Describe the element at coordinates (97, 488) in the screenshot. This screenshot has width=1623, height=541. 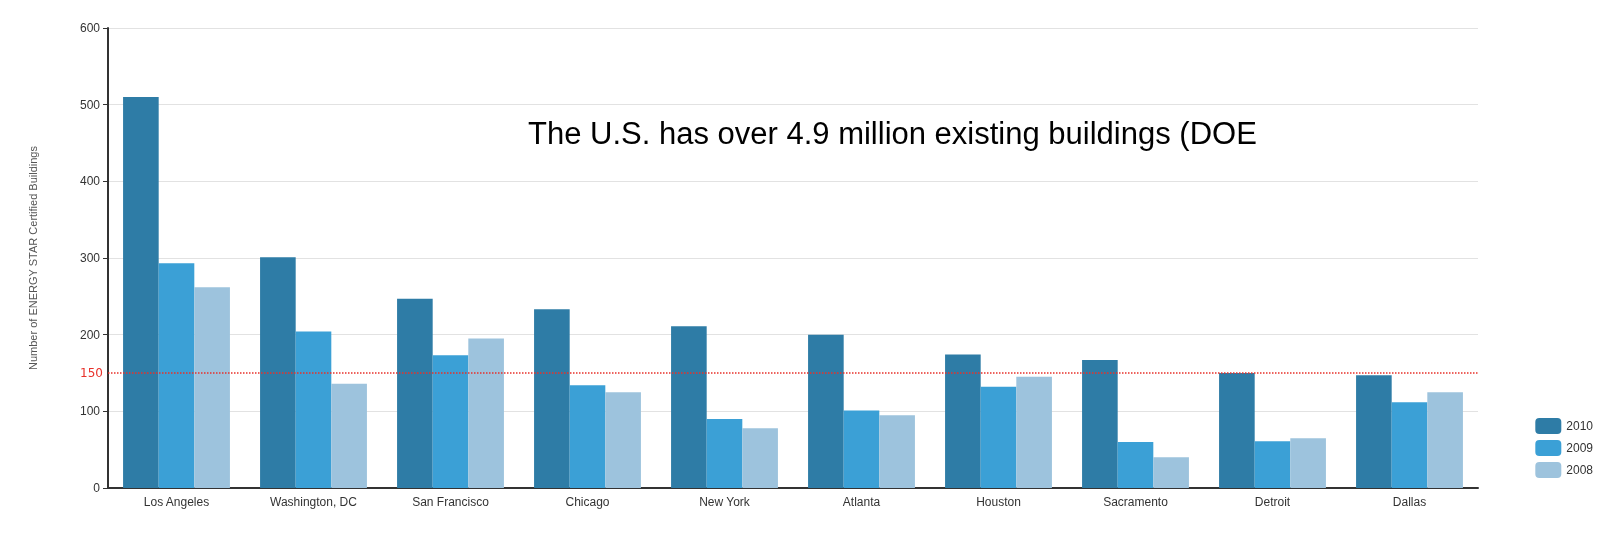
I see `y-tick-label: 0` at that location.